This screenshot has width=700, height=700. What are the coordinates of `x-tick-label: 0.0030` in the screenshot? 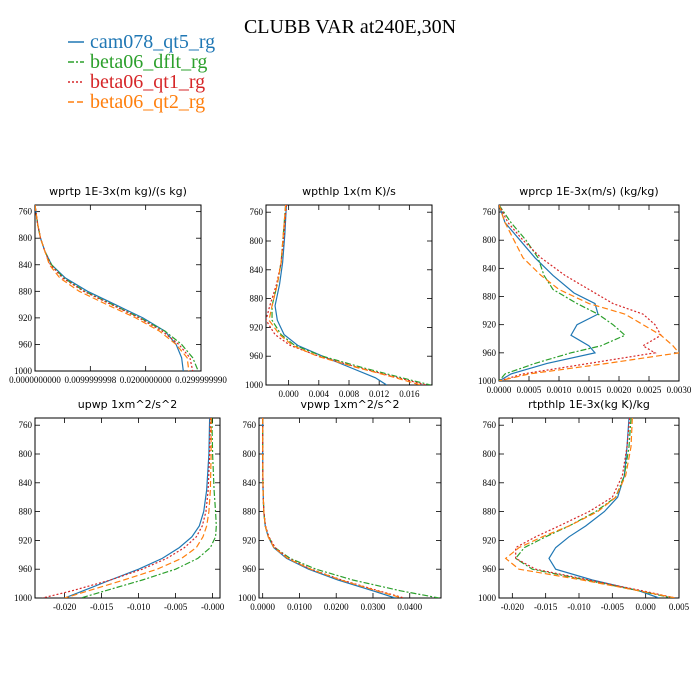 It's located at (679, 390).